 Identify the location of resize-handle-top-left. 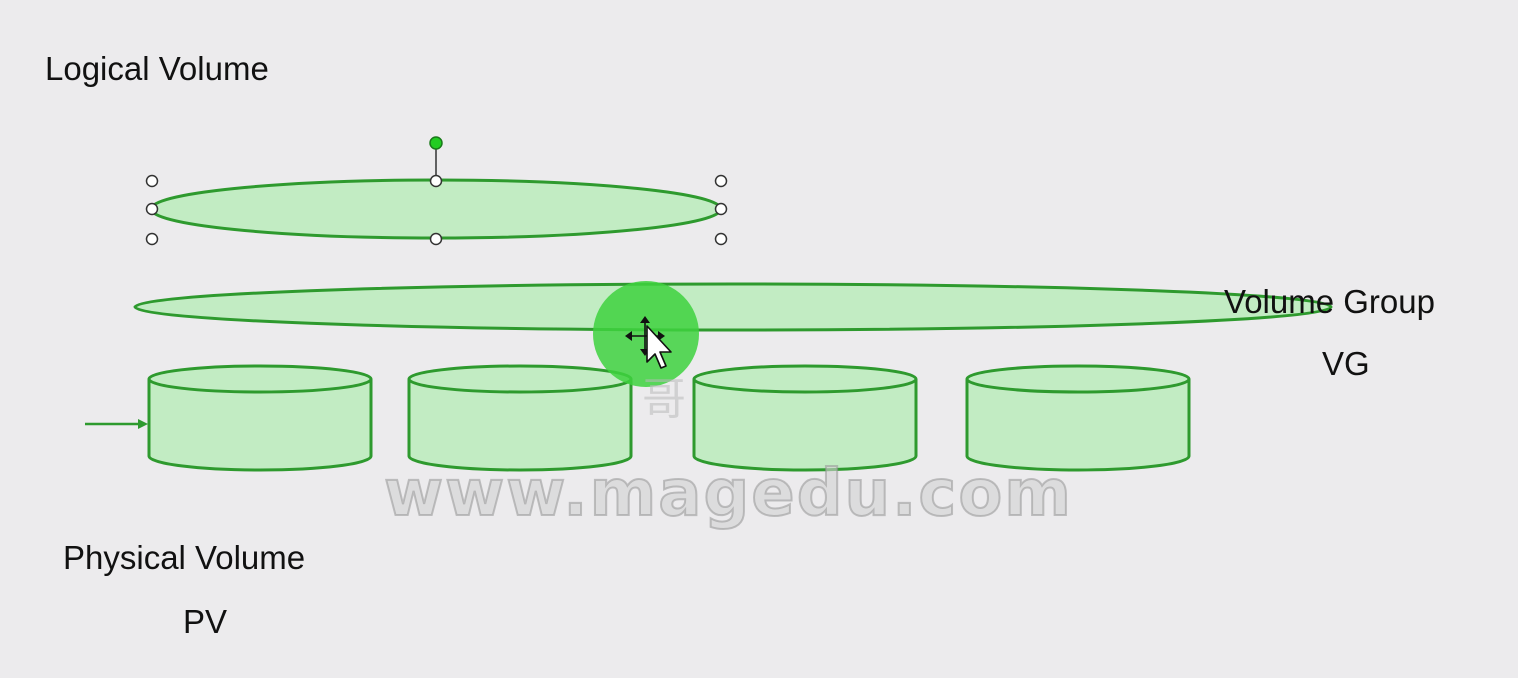
(152, 181).